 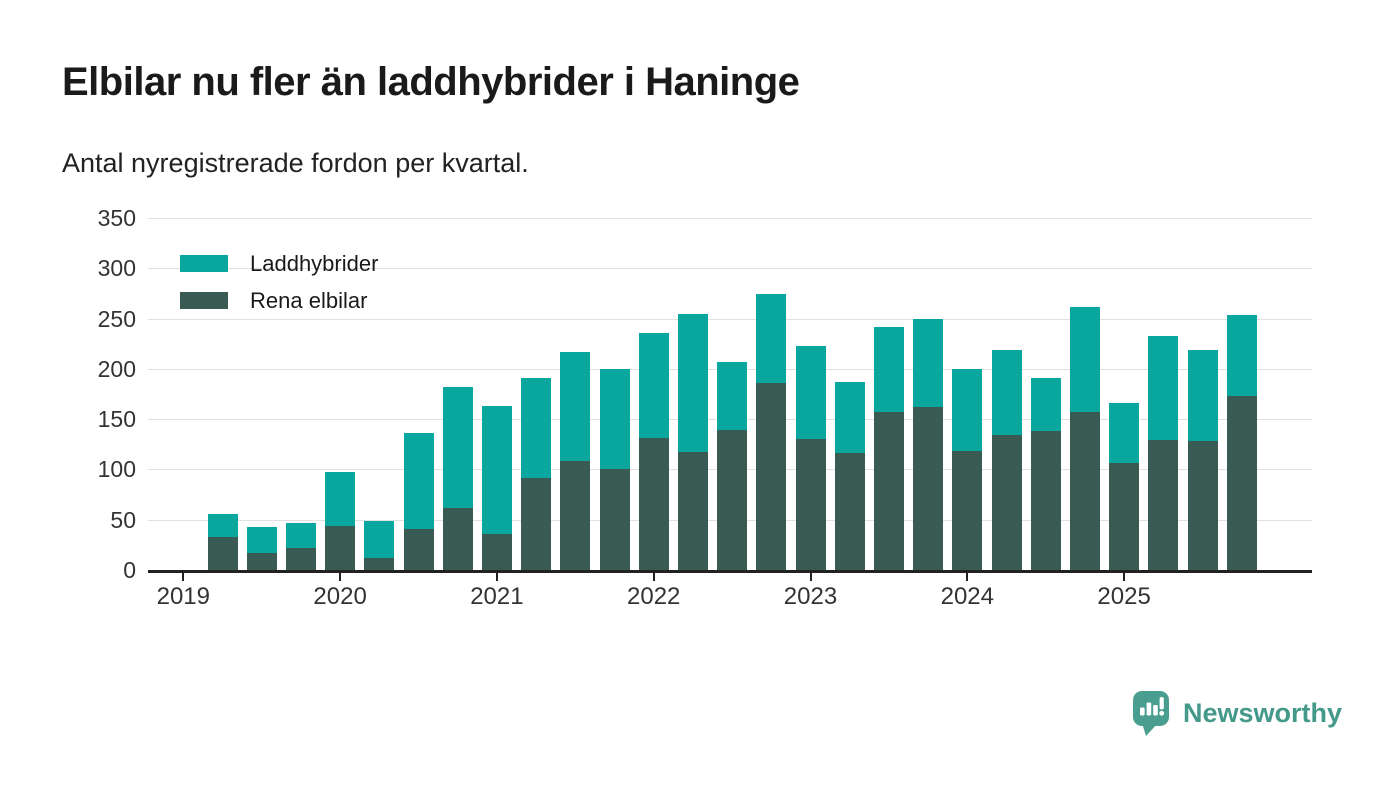 What do you see at coordinates (204, 263) in the screenshot?
I see `legend-swatch-laddhybrider` at bounding box center [204, 263].